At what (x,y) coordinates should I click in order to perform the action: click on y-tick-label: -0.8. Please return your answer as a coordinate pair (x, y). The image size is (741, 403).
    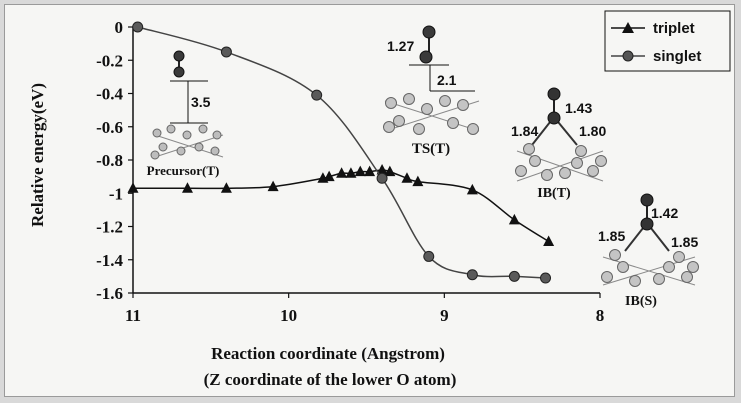
    Looking at the image, I should click on (109, 160).